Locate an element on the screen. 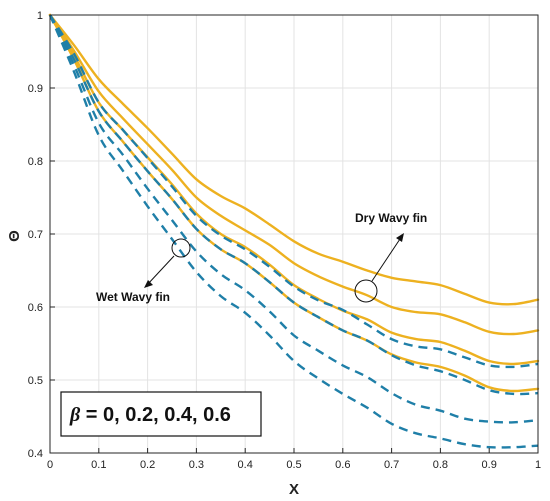 The width and height of the screenshot is (550, 501). dry-annotation-circle is located at coordinates (366, 291).